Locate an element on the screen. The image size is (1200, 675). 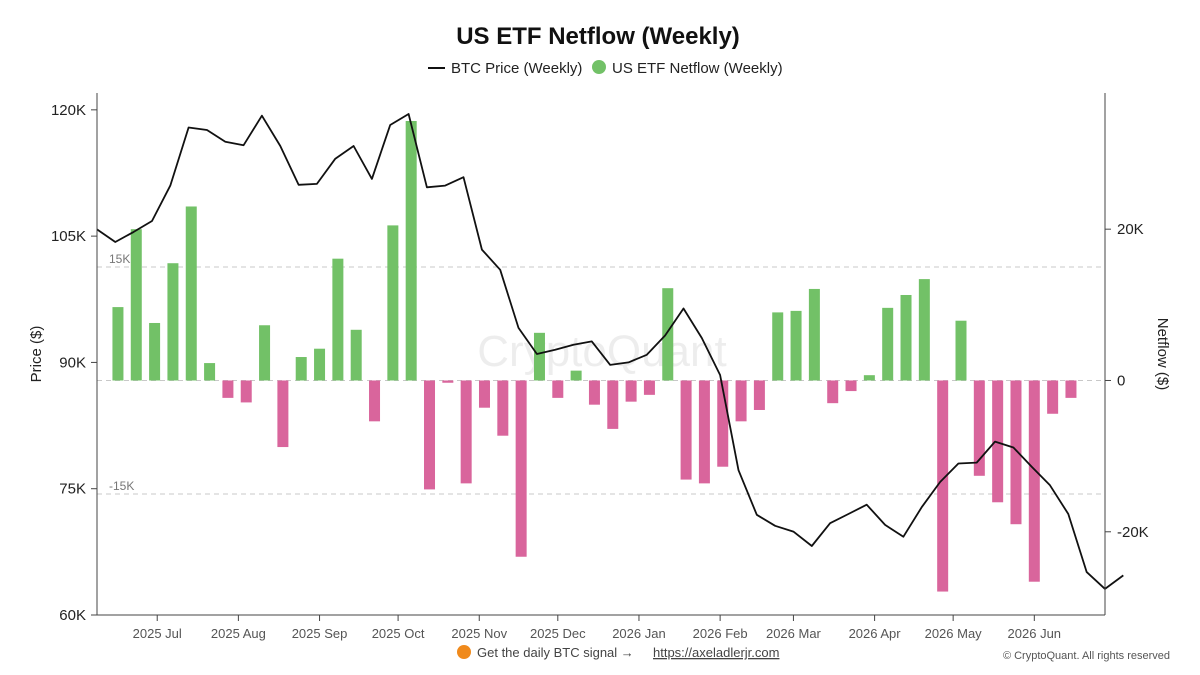
x-tick-label: 2025 Jul is located at coordinates (157, 633).